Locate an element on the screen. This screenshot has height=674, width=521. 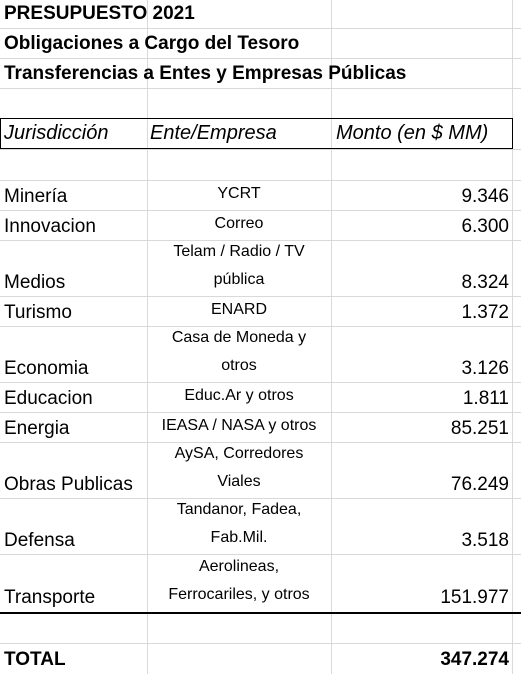
table-row: Minería YCRT 9.346 is located at coordinates (260, 195).